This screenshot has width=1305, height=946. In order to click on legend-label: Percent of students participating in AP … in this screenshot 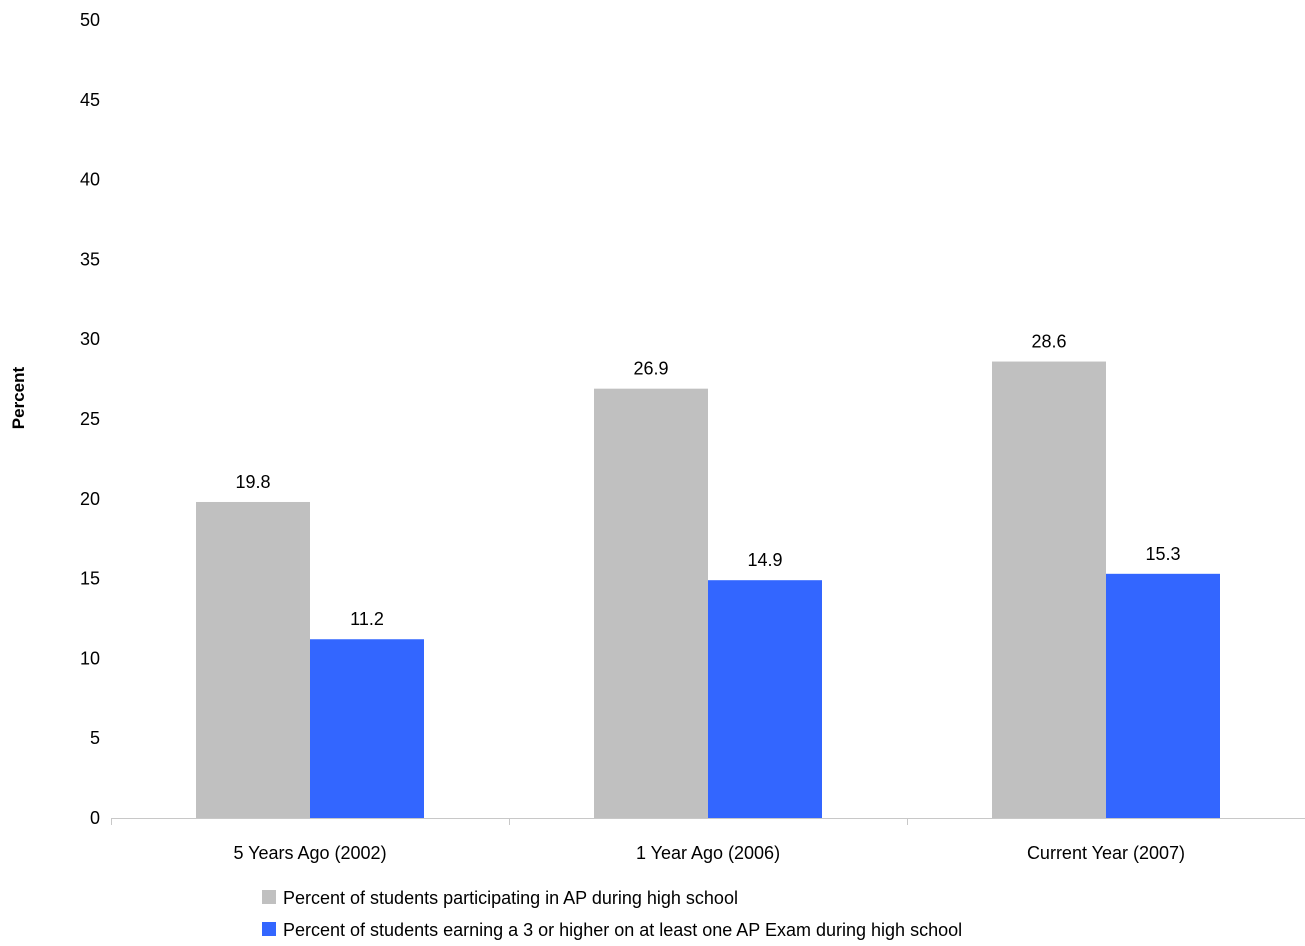, I will do `click(510, 898)`.